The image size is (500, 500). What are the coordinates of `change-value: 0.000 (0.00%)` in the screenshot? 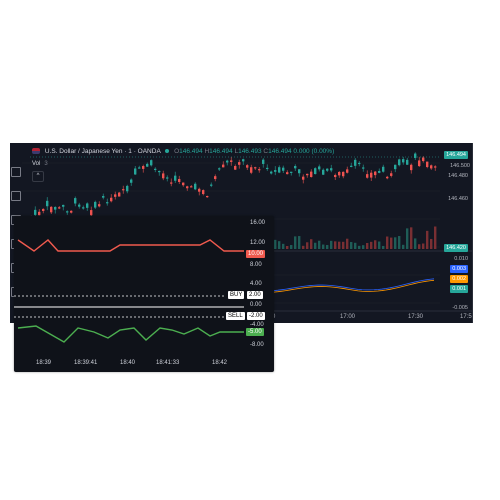 It's located at (314, 151).